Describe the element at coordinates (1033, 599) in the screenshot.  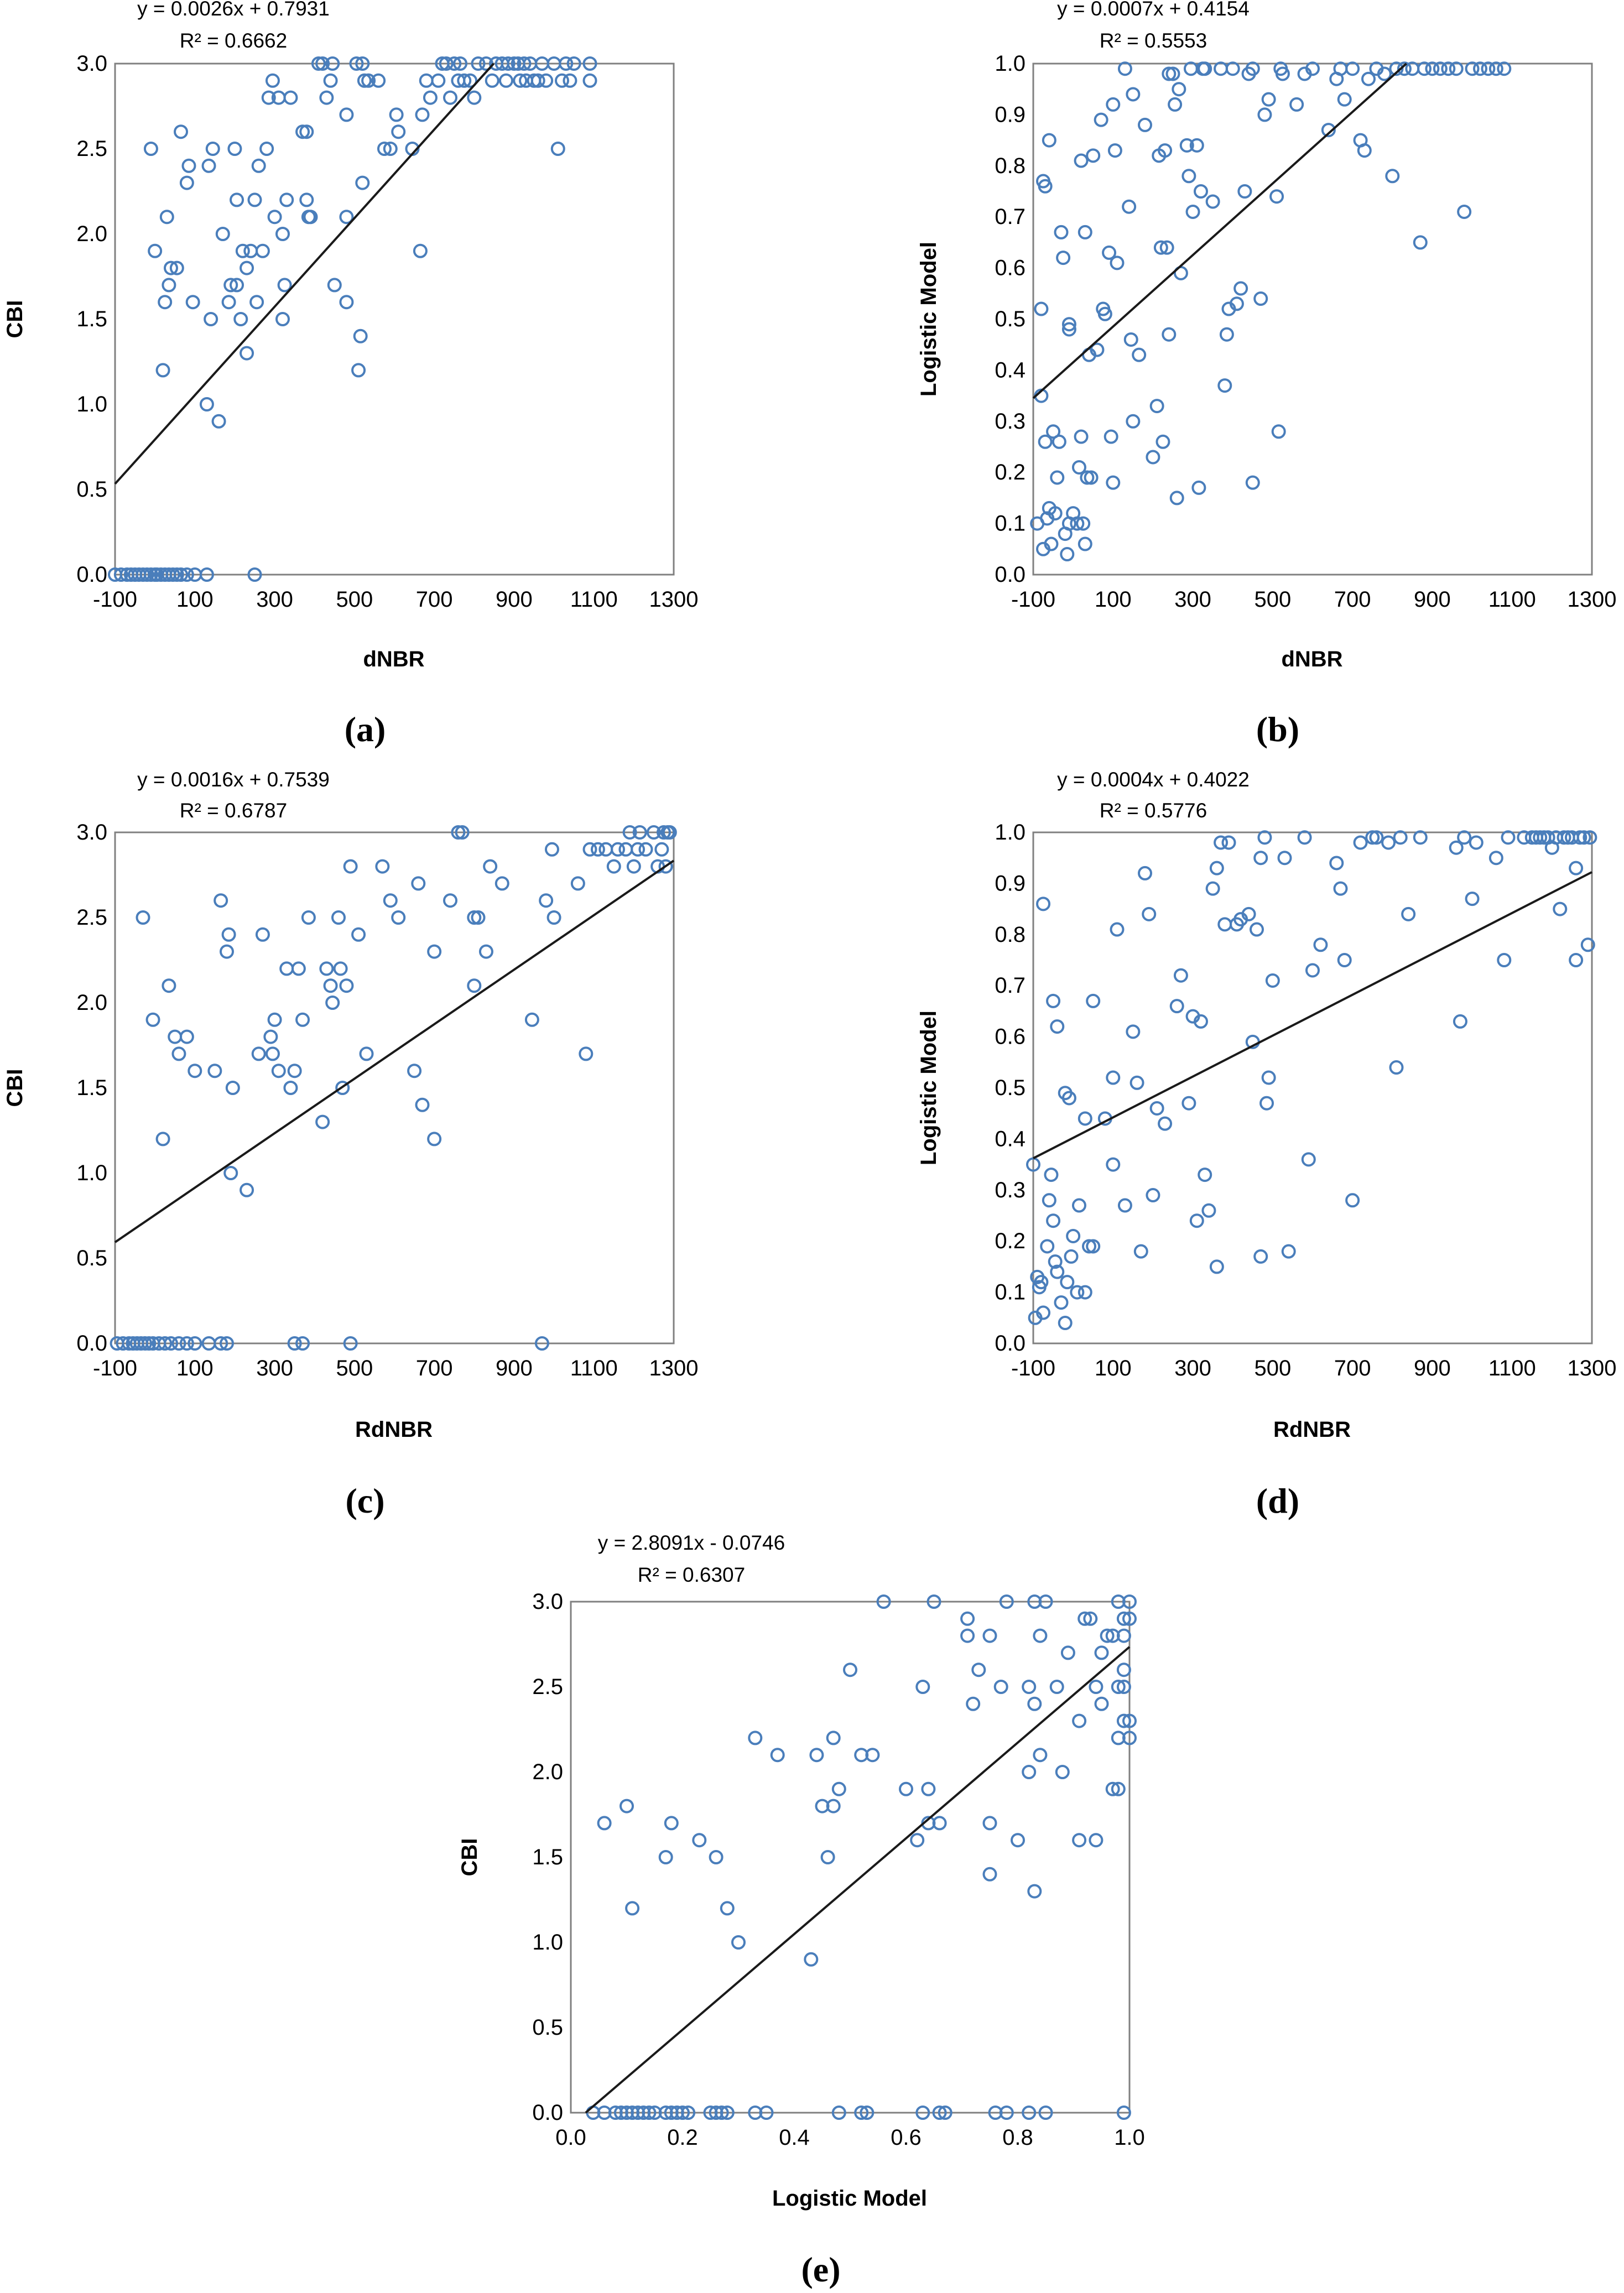
I see `panel-b-xtick-label: -100` at that location.